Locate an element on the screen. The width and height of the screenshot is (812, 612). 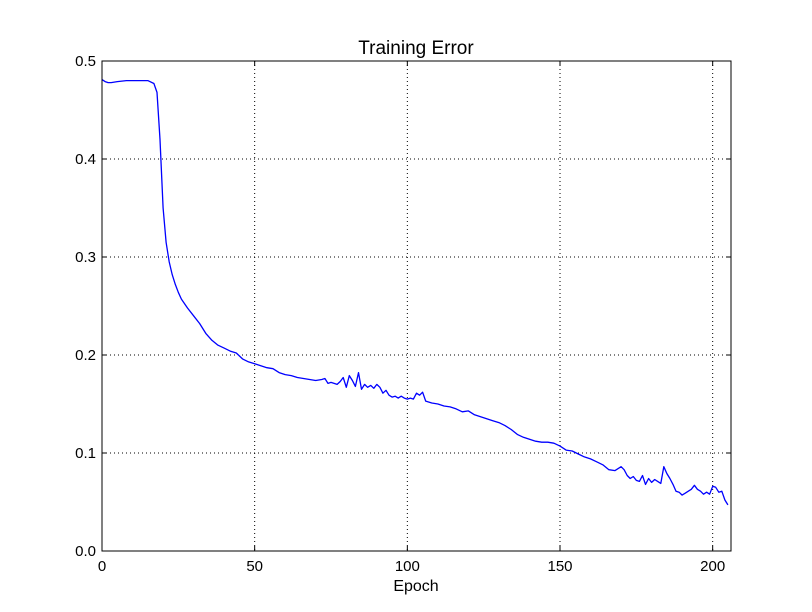
y-tick-label: 0.0 is located at coordinates (85, 551).